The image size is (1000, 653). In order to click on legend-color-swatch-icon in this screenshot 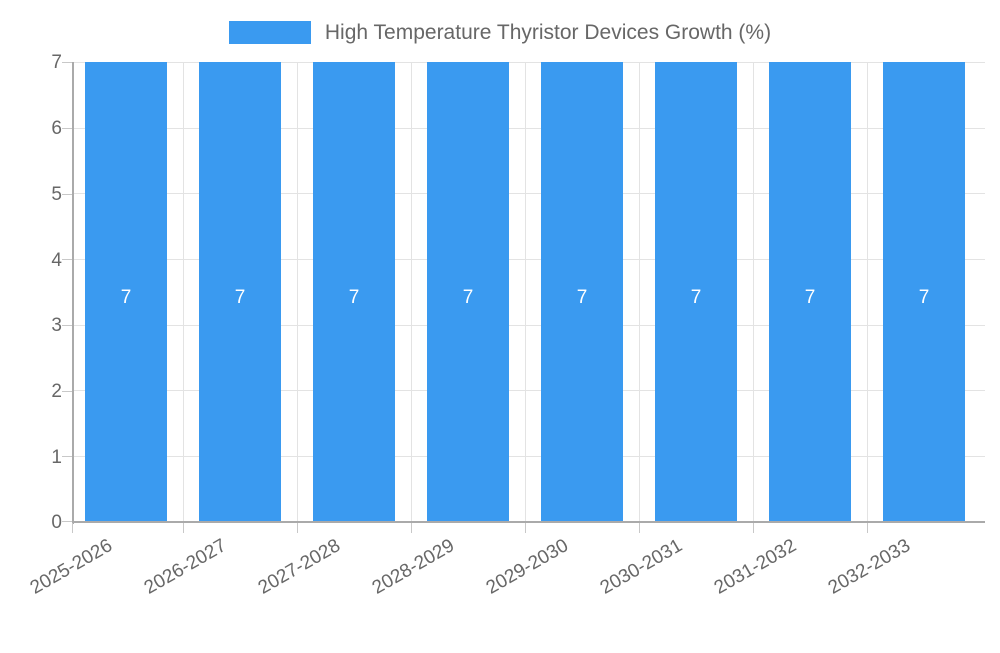, I will do `click(269, 32)`.